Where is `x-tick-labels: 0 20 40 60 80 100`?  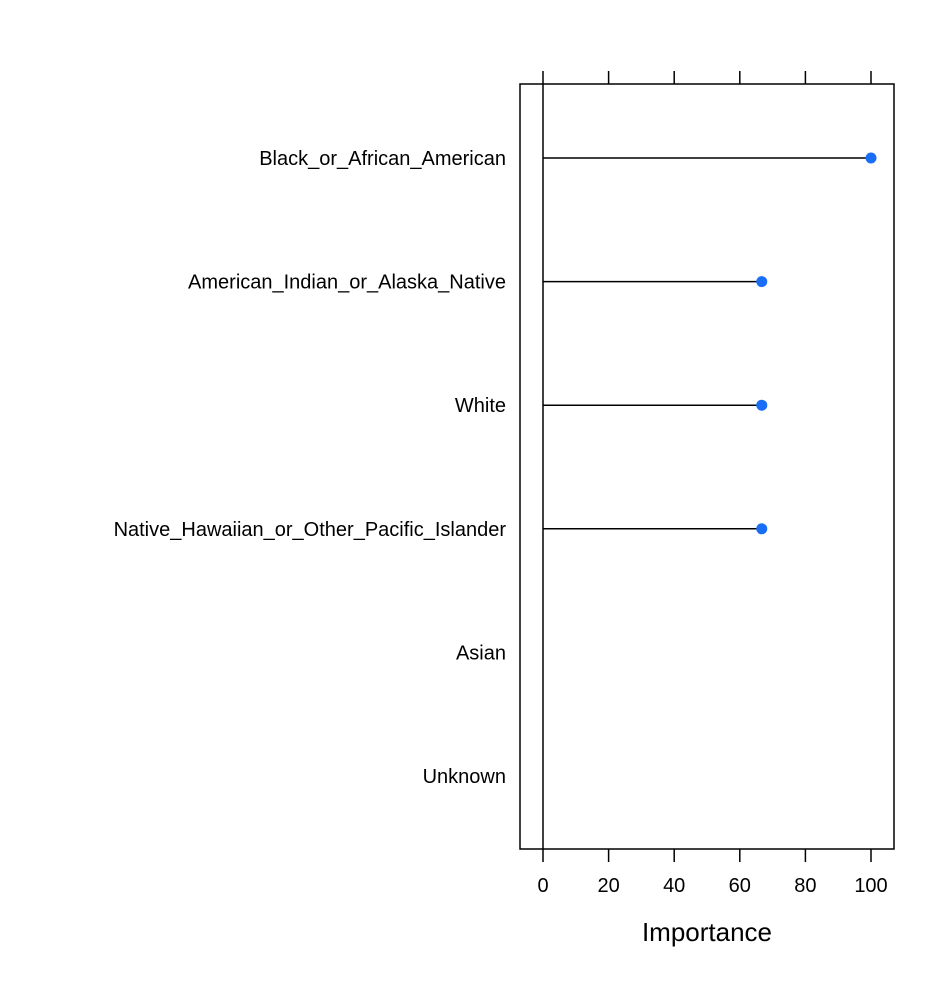 x-tick-labels: 0 20 40 60 80 100 is located at coordinates (712, 886).